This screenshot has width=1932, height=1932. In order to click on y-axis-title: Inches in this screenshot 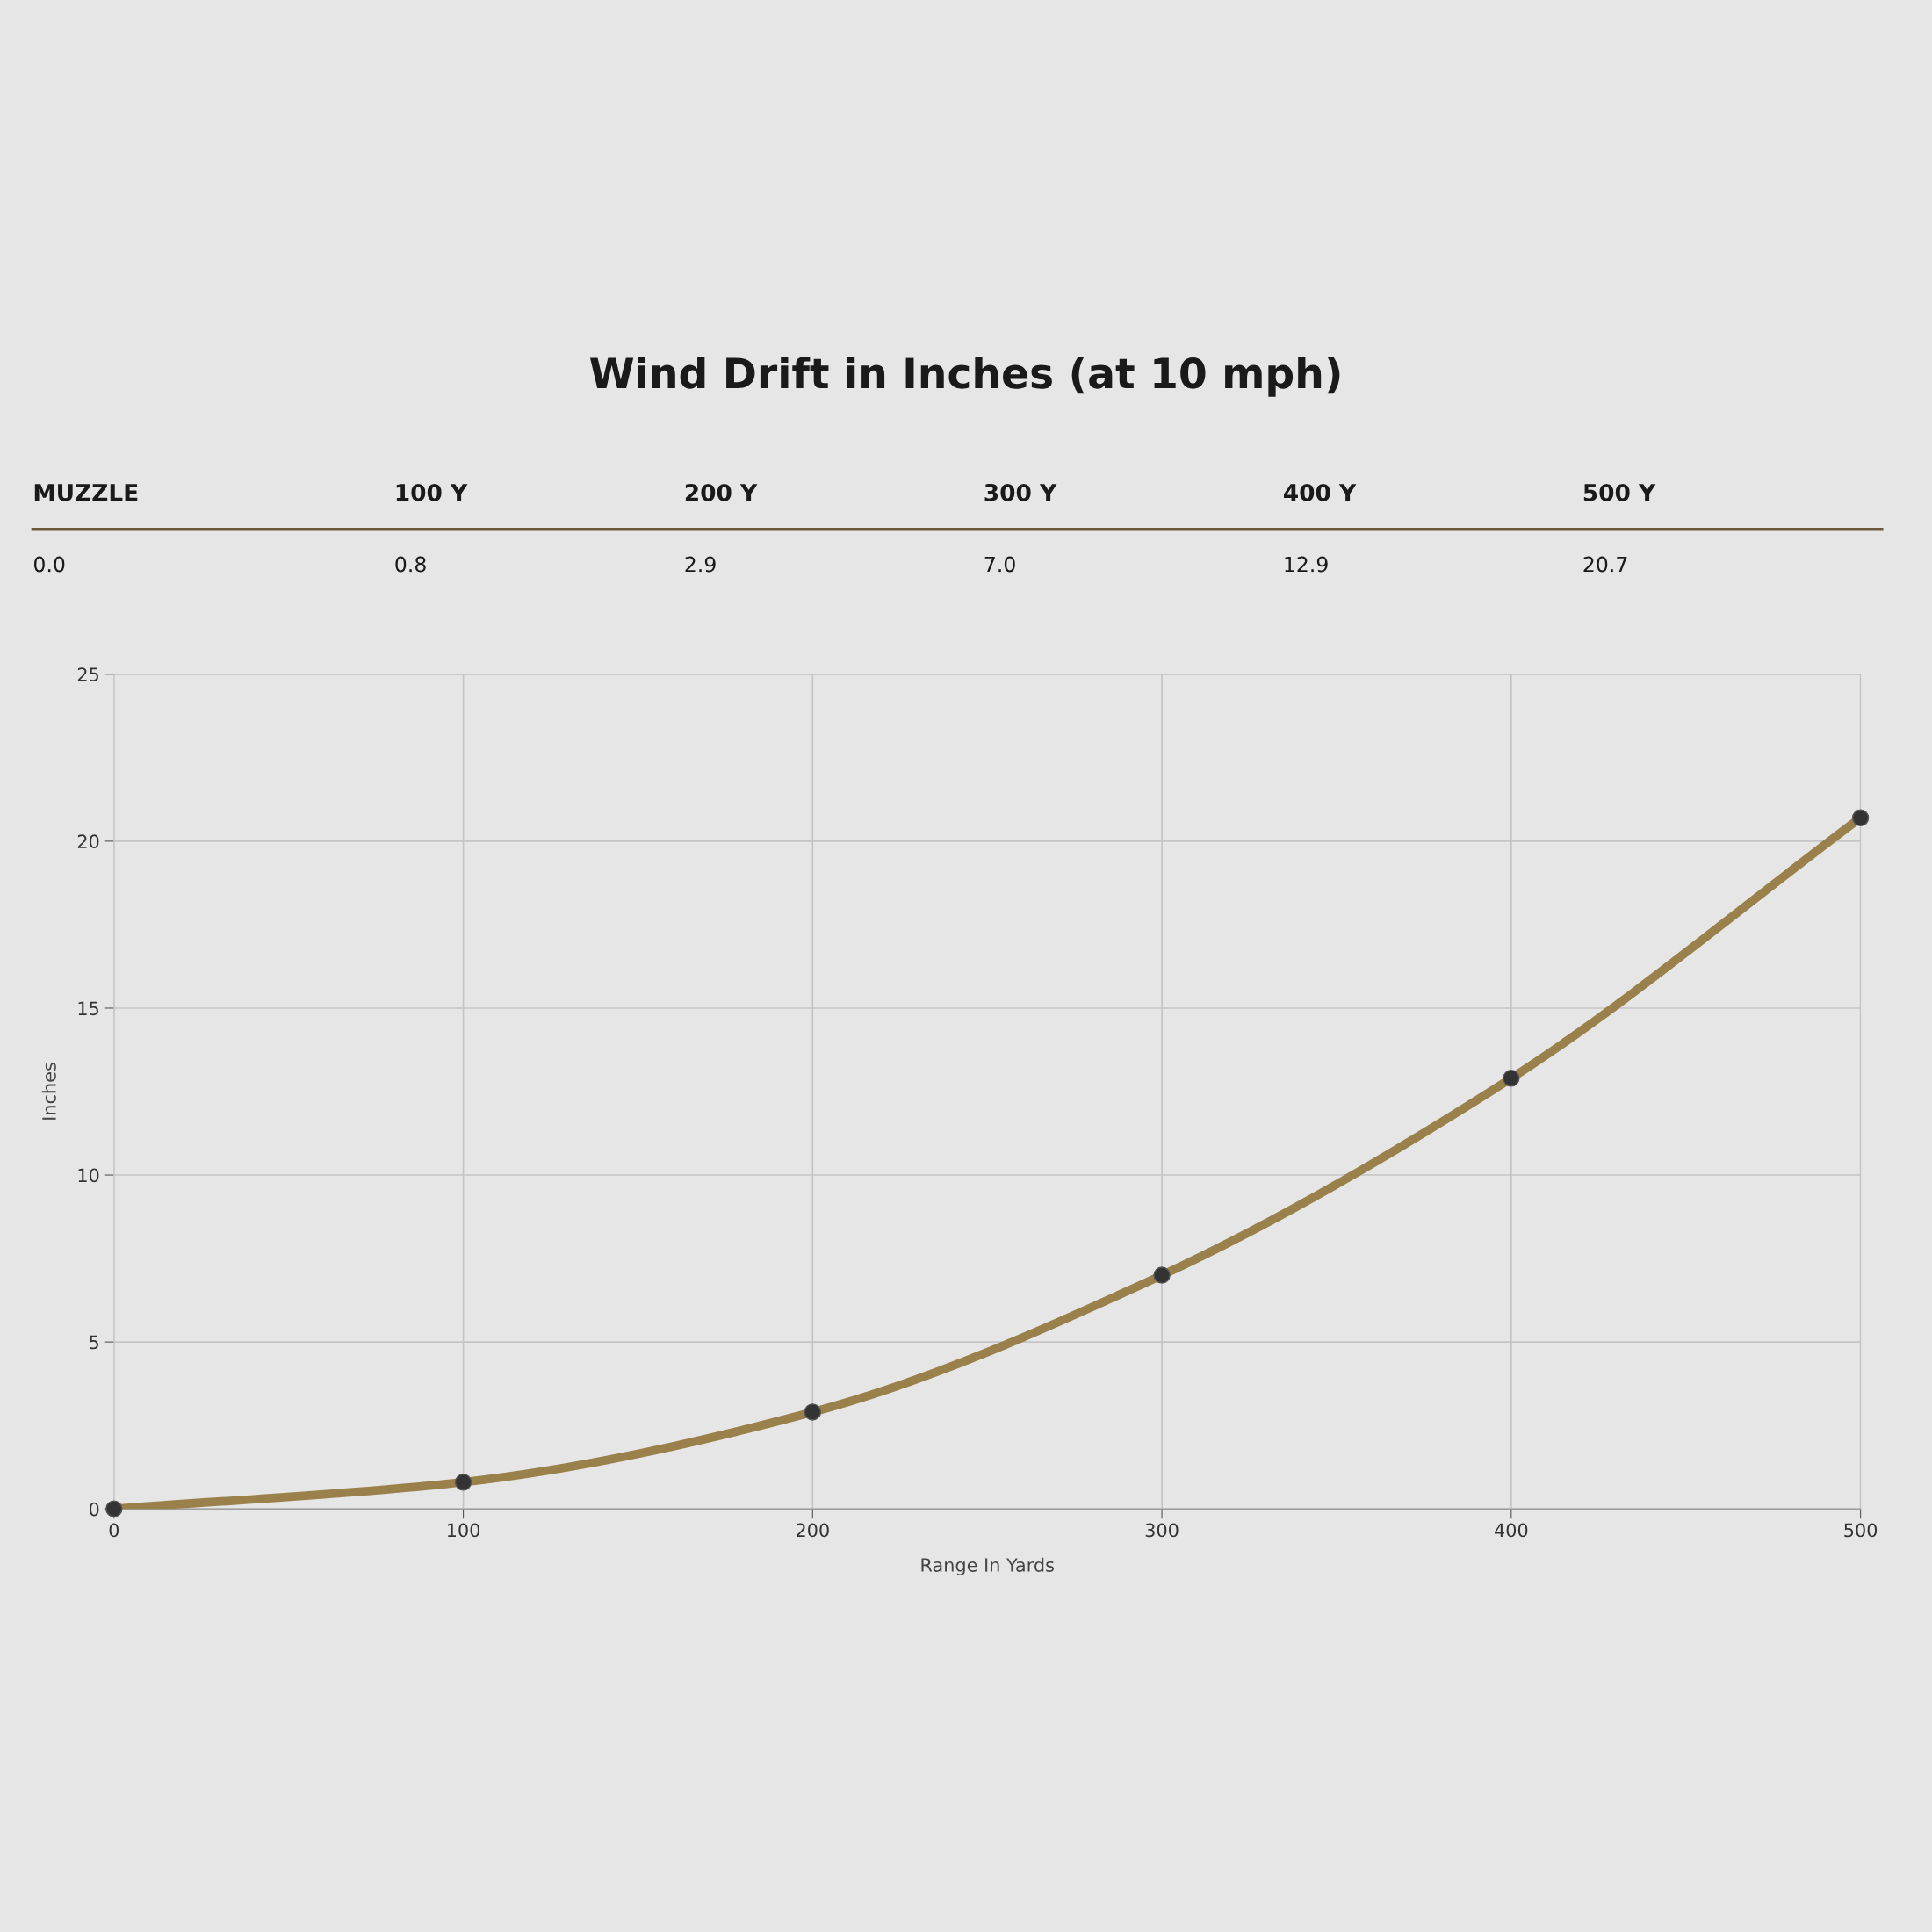, I will do `click(48, 1091)`.